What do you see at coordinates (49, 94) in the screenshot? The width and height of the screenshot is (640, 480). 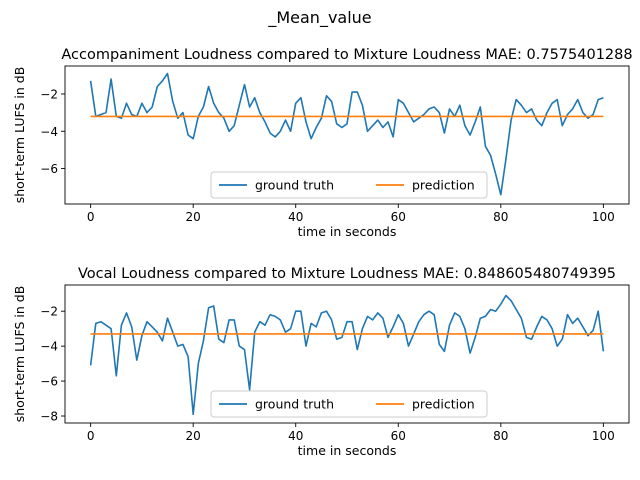 I see `chart1-y-tick-label: −2` at bounding box center [49, 94].